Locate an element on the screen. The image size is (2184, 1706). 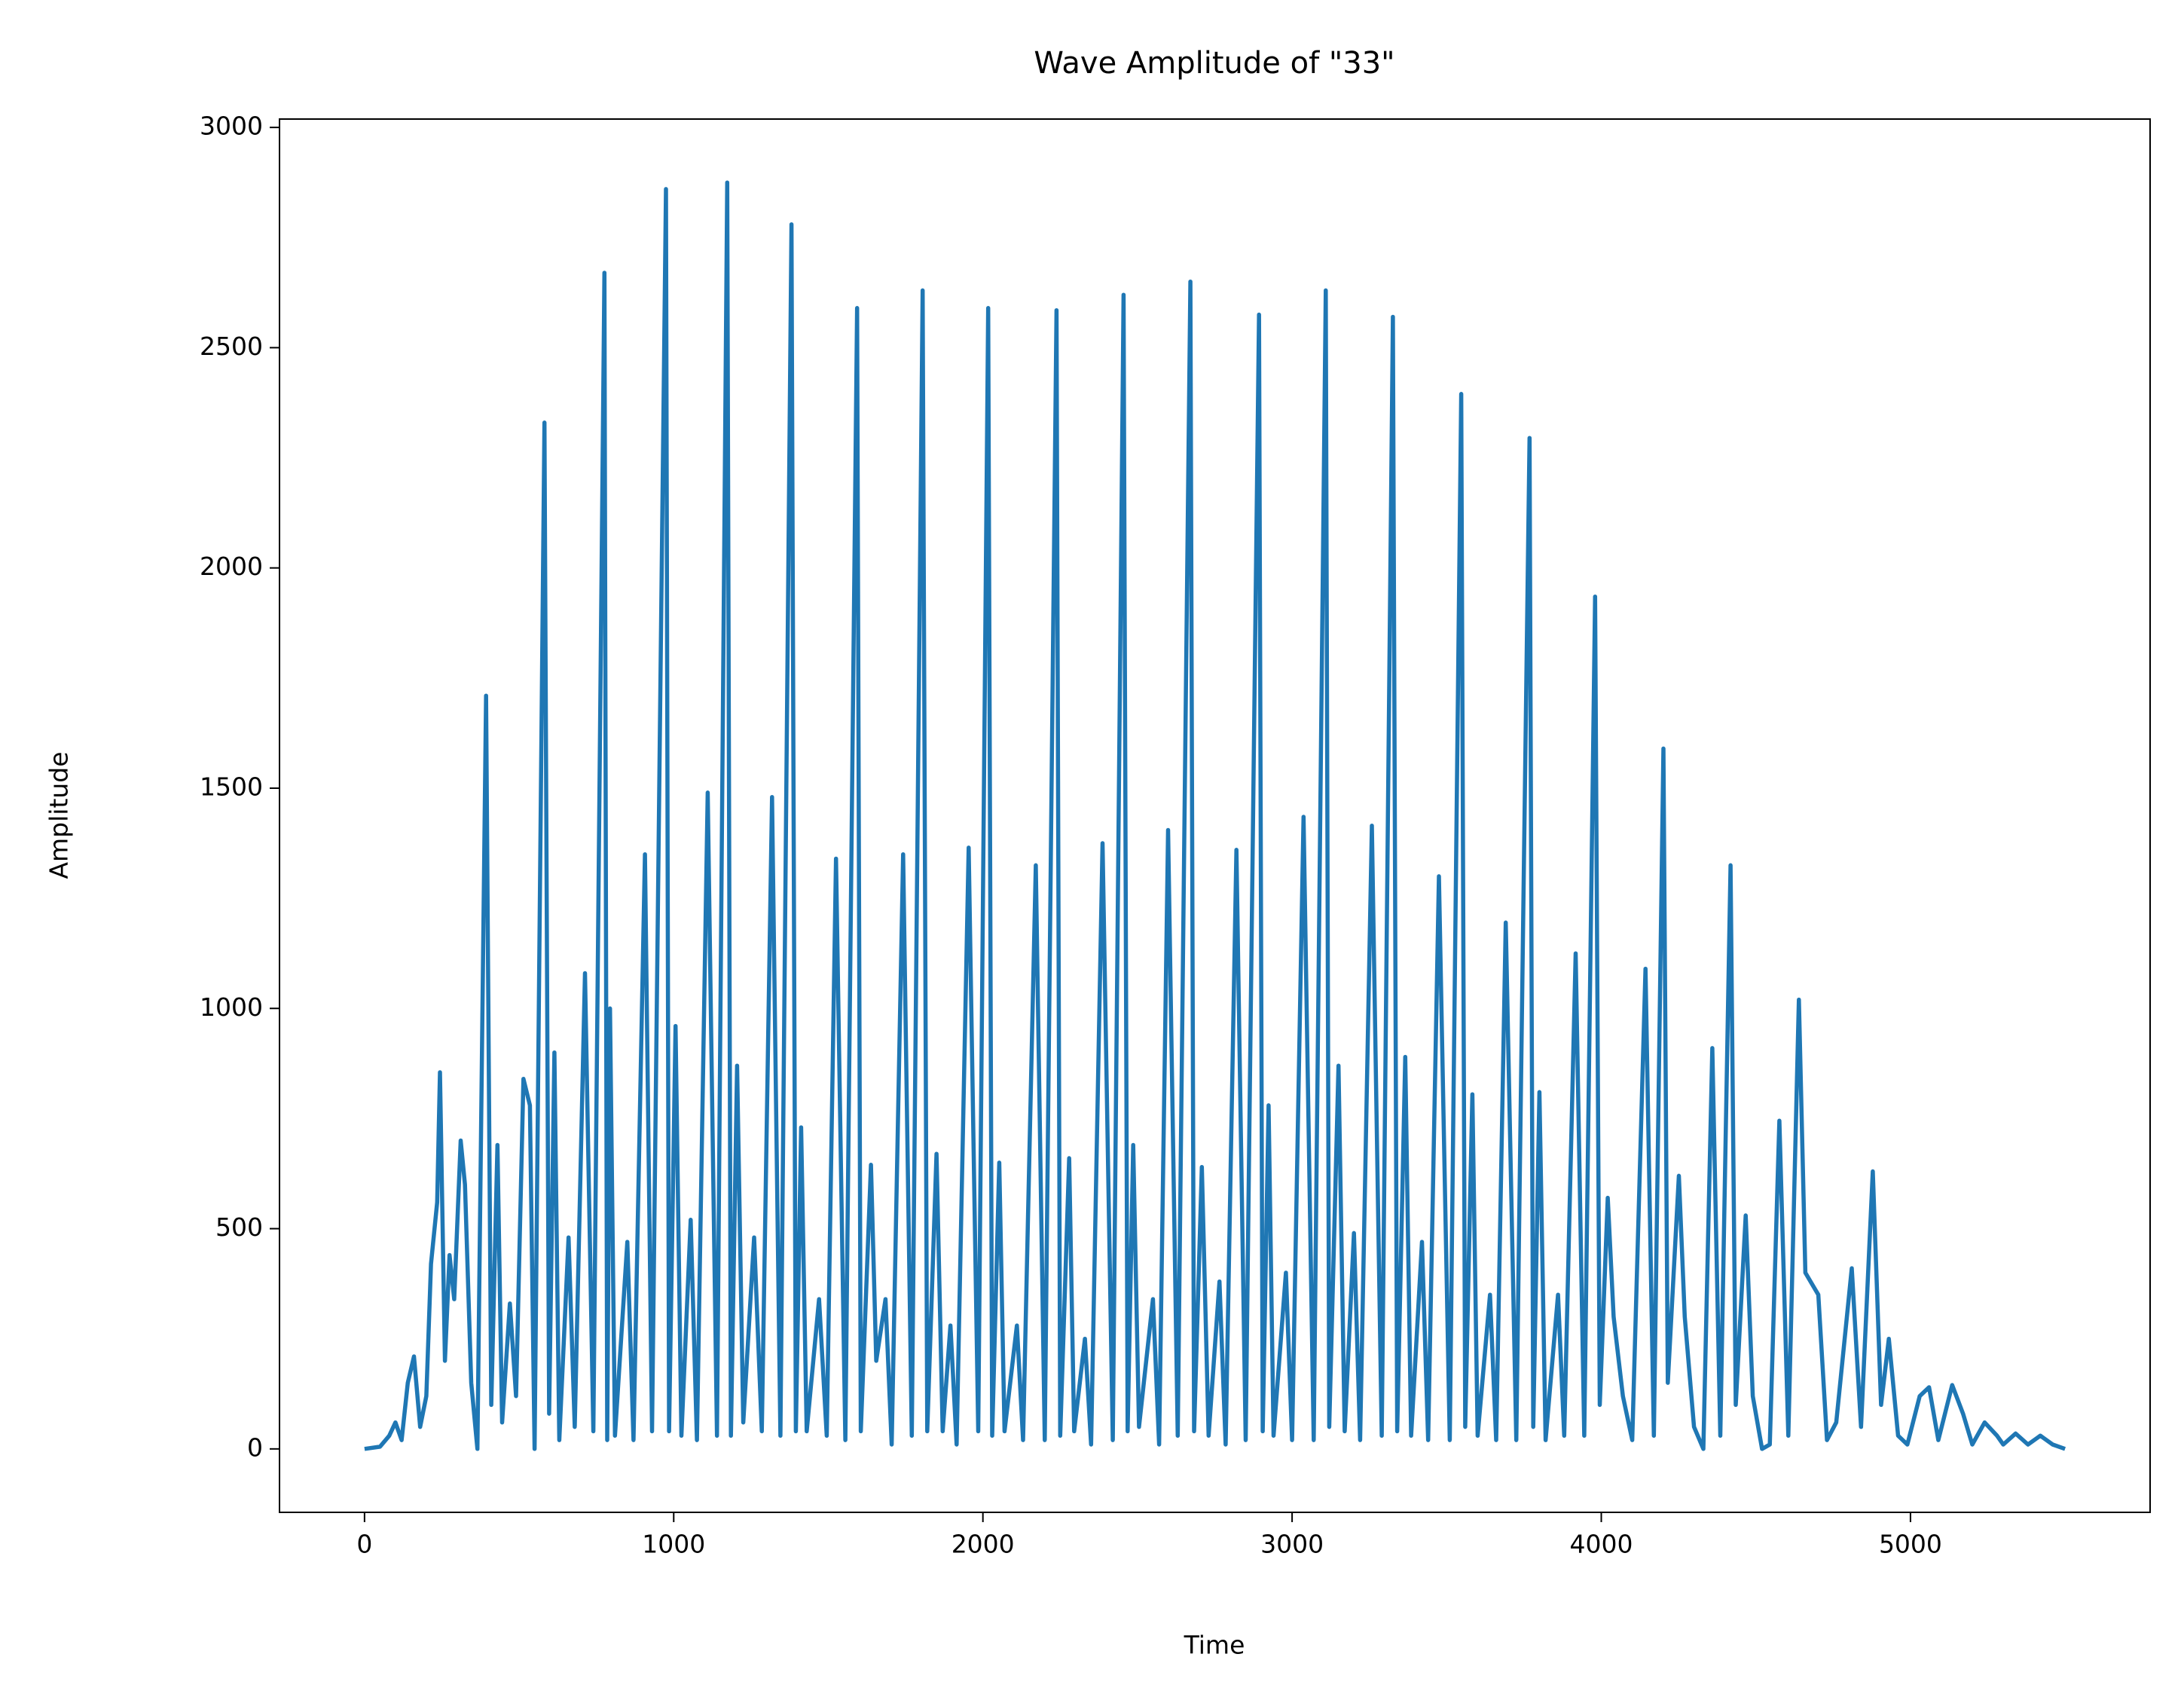
x-tick-label: 4000 is located at coordinates (1601, 1544).